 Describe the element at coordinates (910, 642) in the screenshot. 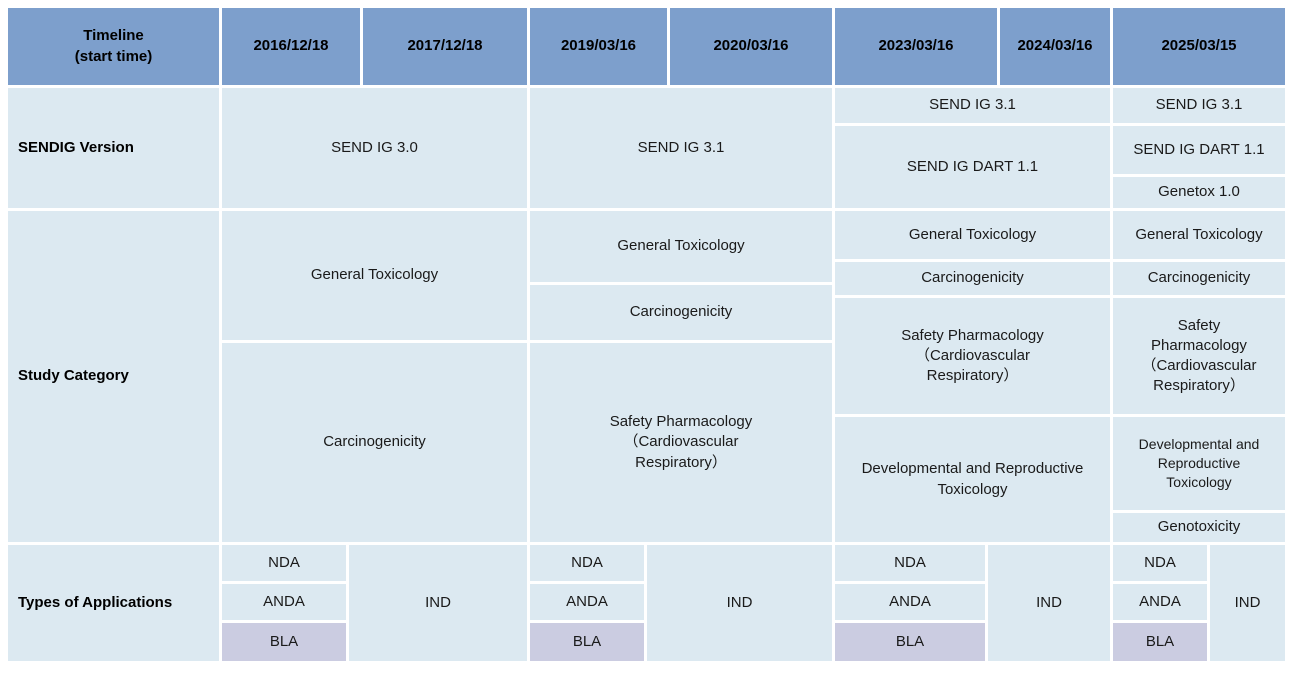

I see `cell-bla-2023: BLA` at that location.